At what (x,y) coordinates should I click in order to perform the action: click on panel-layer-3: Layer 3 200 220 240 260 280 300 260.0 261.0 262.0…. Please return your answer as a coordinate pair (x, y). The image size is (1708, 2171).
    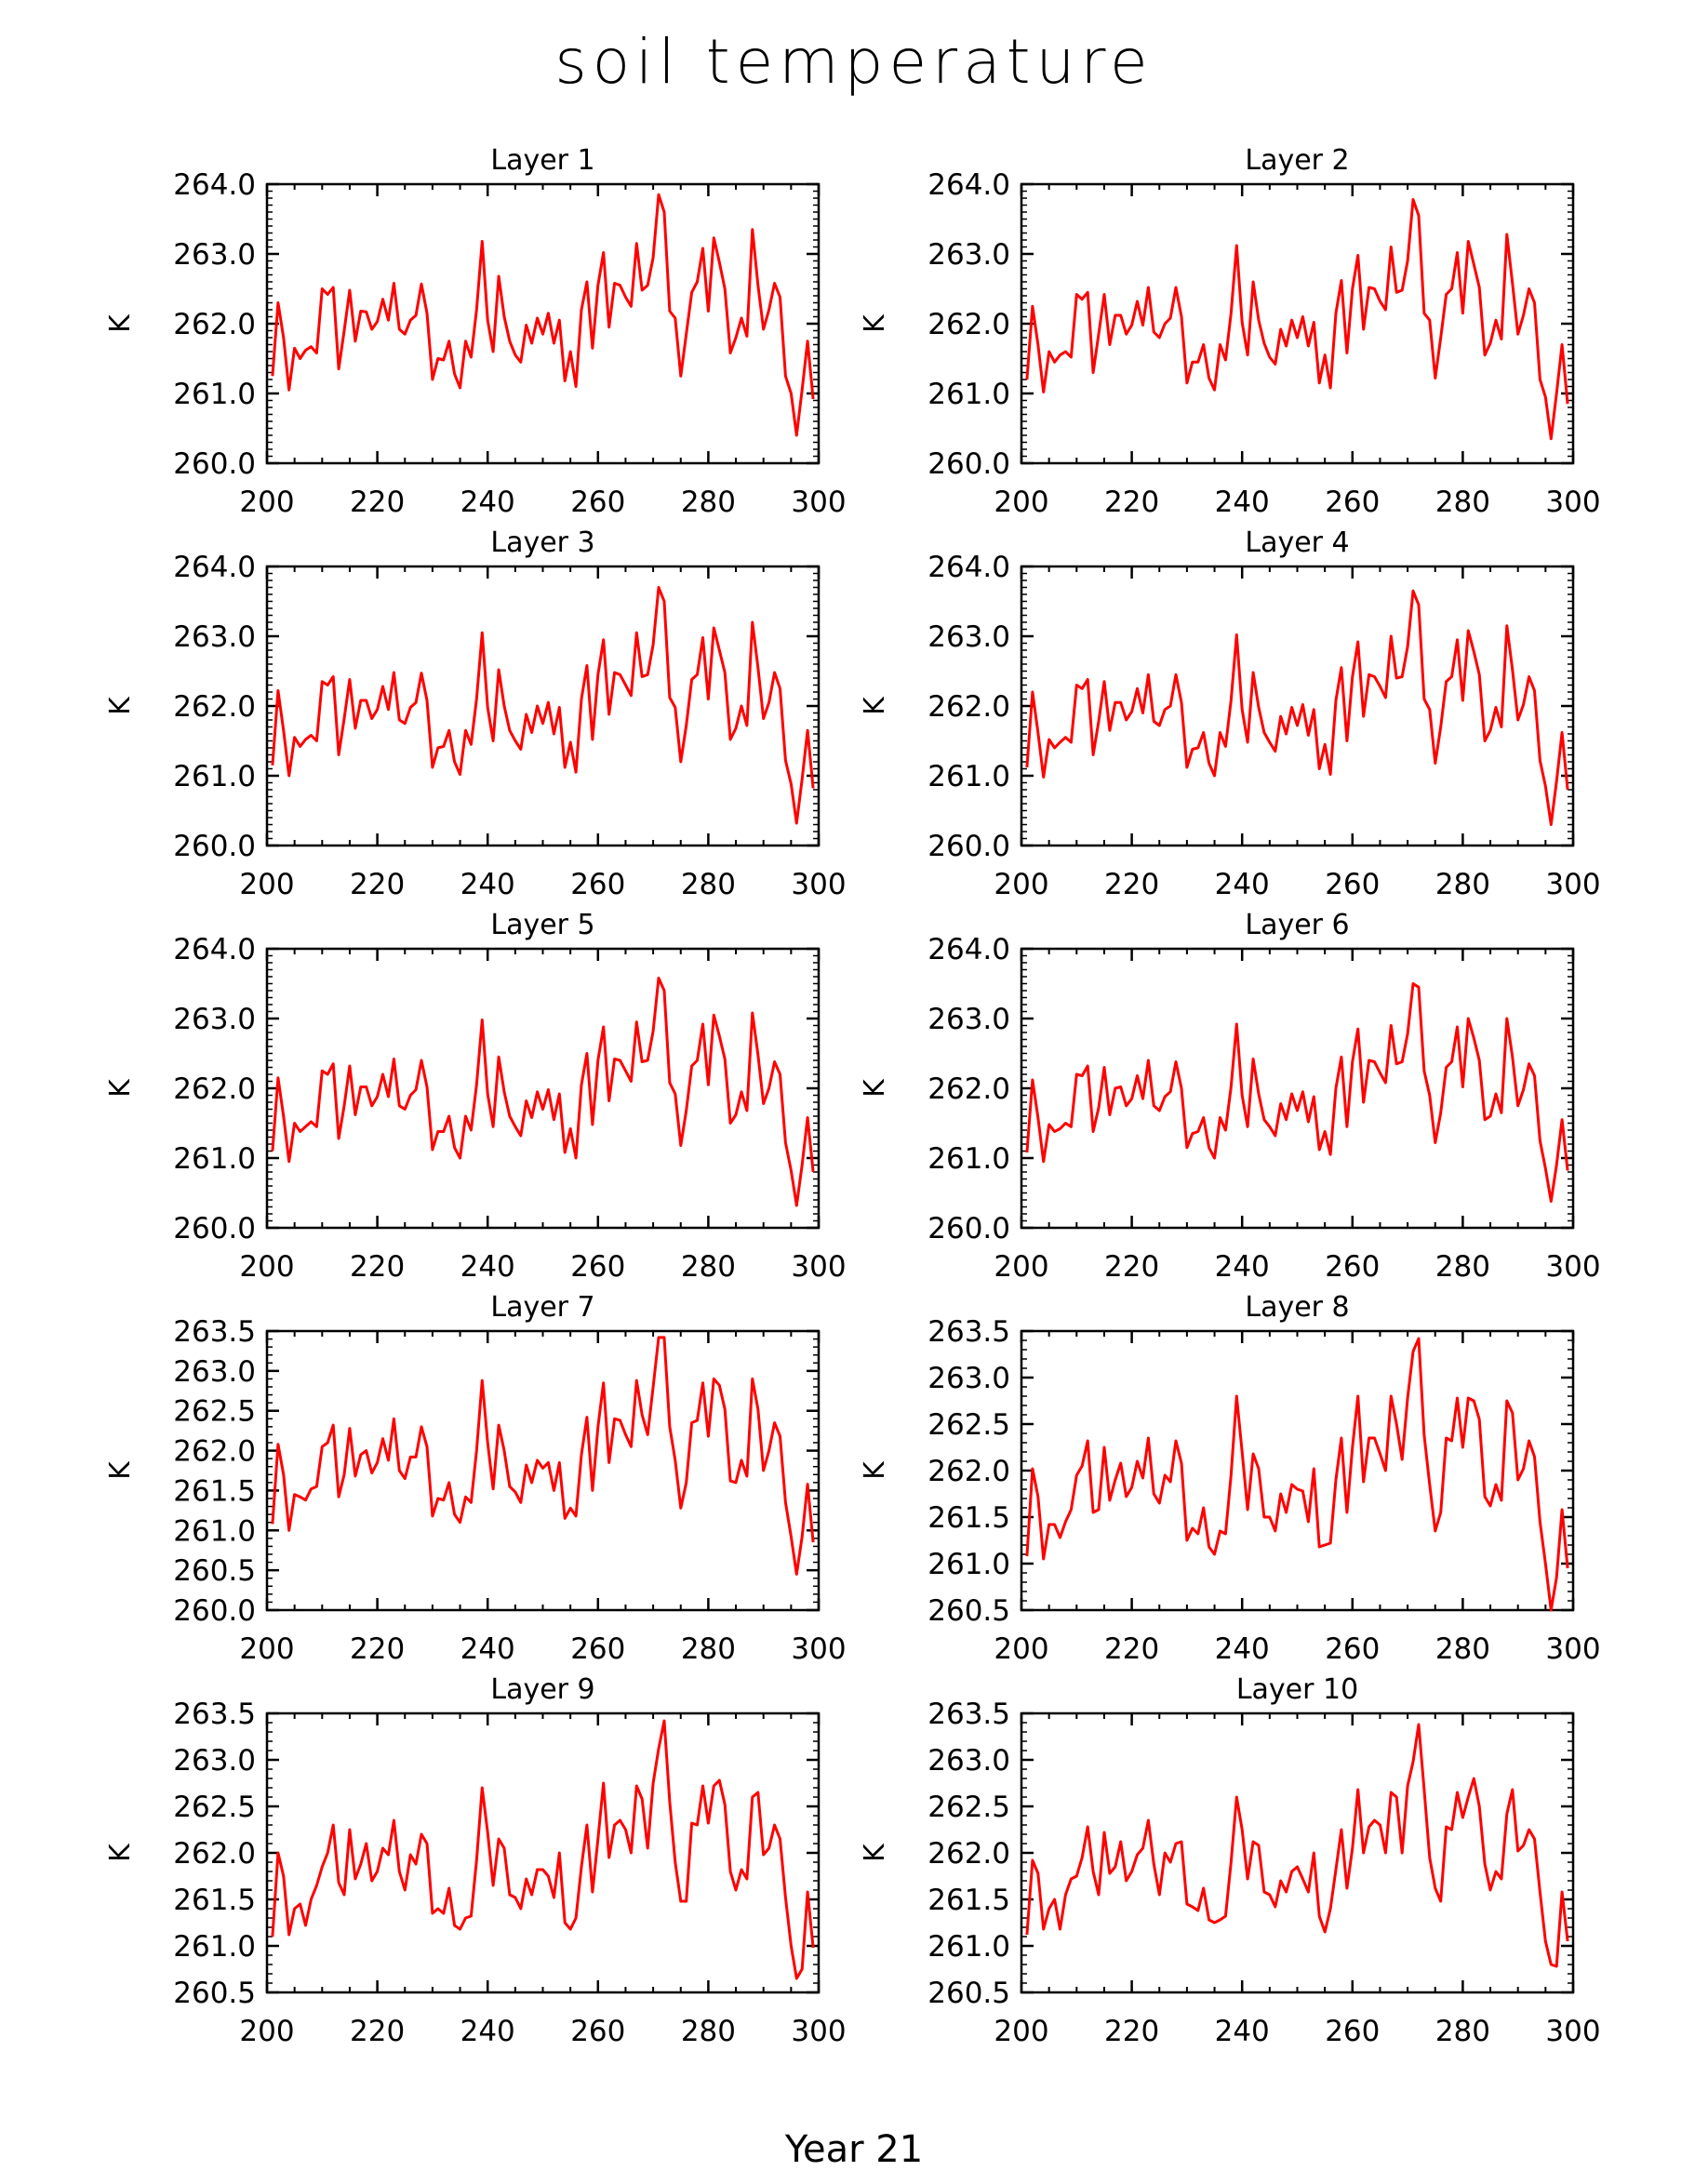
    Looking at the image, I should click on (476, 713).